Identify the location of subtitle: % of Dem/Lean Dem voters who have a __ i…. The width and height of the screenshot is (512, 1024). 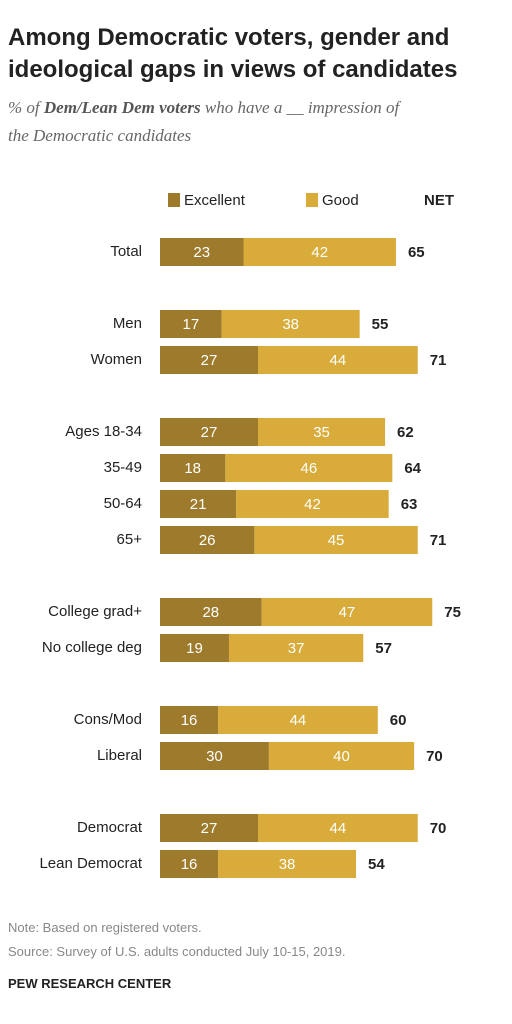
(208, 122).